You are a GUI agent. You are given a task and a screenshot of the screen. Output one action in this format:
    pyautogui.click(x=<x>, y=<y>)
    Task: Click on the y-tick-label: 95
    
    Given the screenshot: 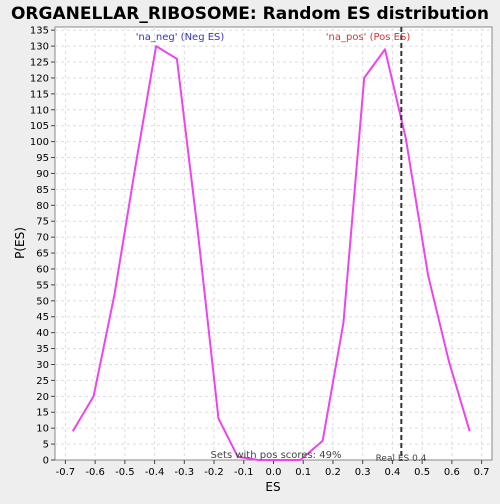 What is the action you would take?
    pyautogui.click(x=42, y=158)
    